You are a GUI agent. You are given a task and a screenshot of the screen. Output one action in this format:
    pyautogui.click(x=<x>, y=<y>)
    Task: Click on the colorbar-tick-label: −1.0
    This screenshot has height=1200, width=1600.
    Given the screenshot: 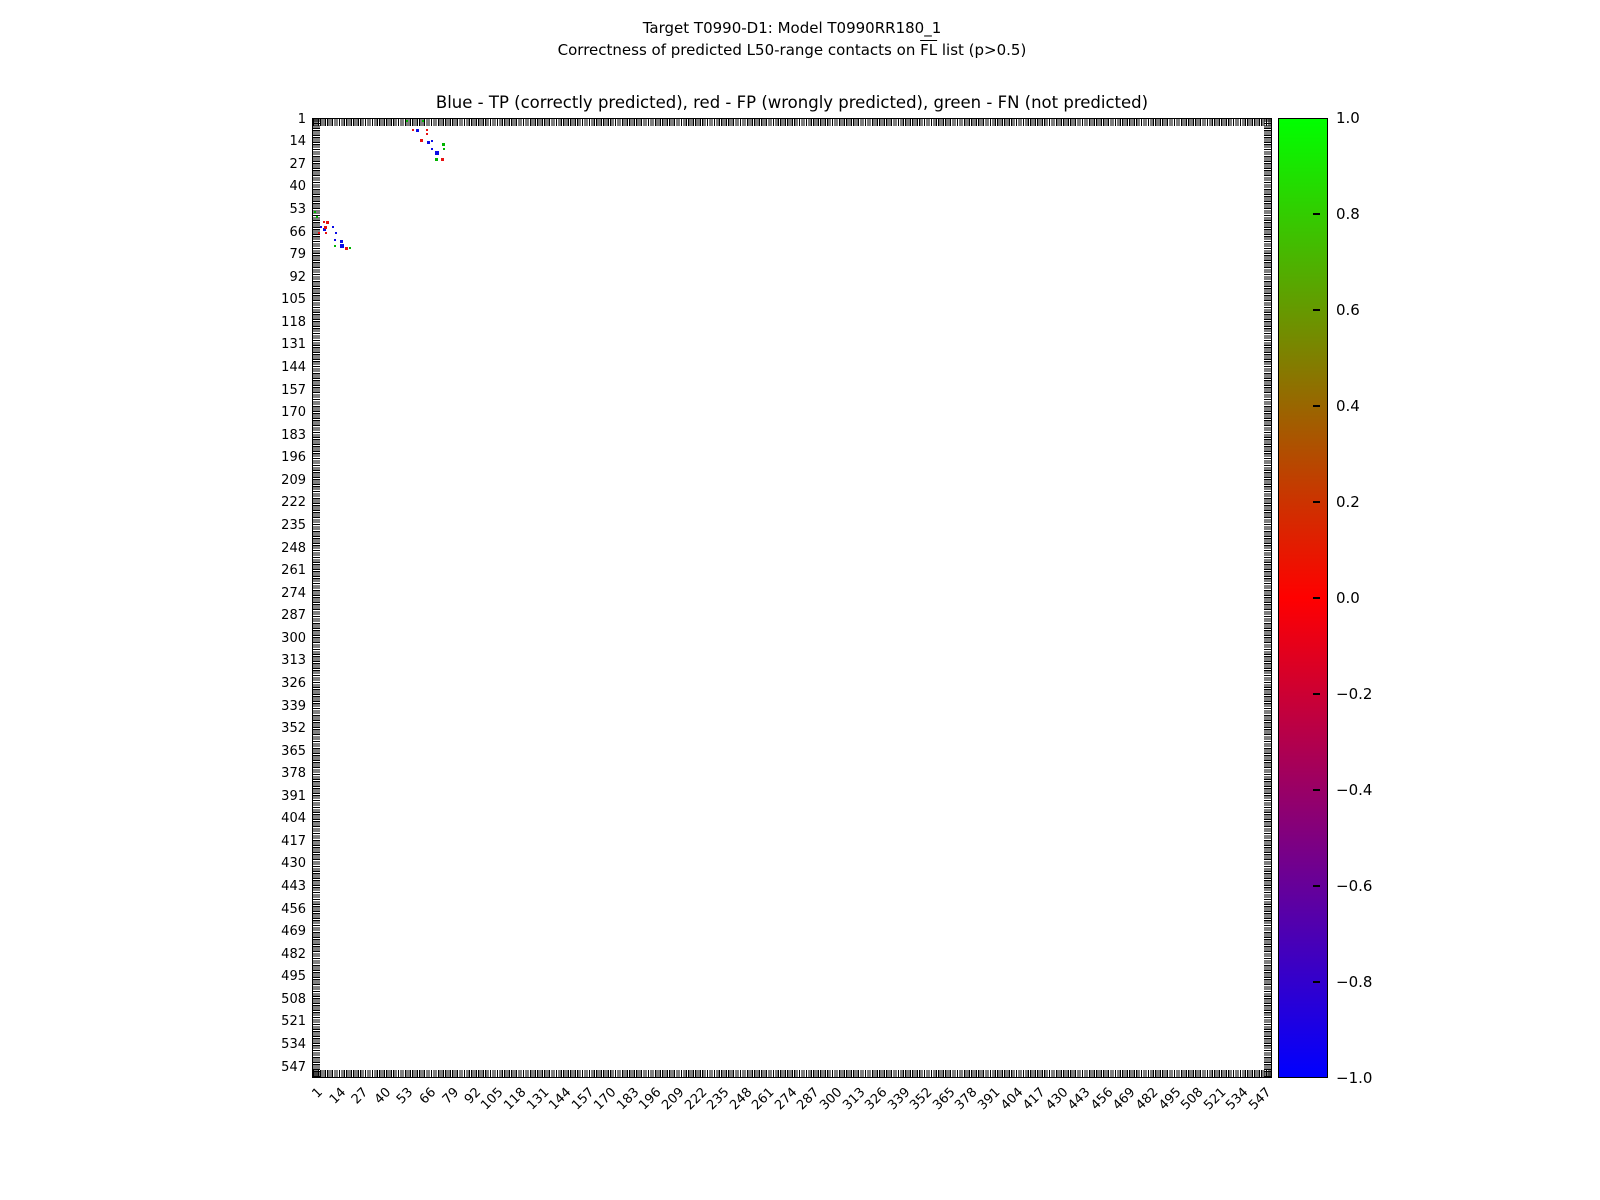 What is the action you would take?
    pyautogui.click(x=1354, y=1078)
    